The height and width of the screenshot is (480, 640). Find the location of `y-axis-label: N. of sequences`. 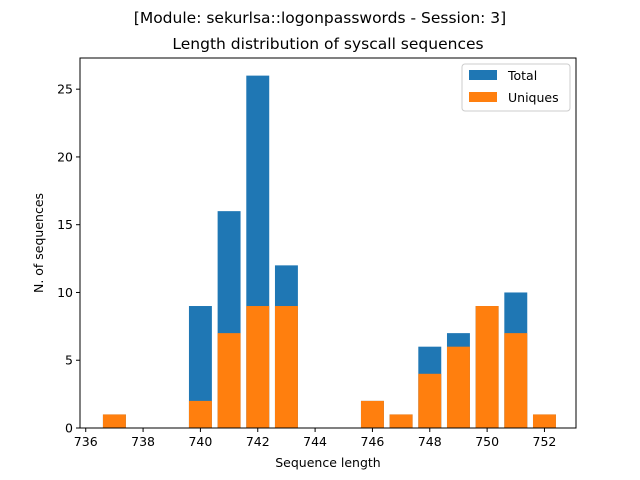

y-axis-label: N. of sequences is located at coordinates (38, 243).